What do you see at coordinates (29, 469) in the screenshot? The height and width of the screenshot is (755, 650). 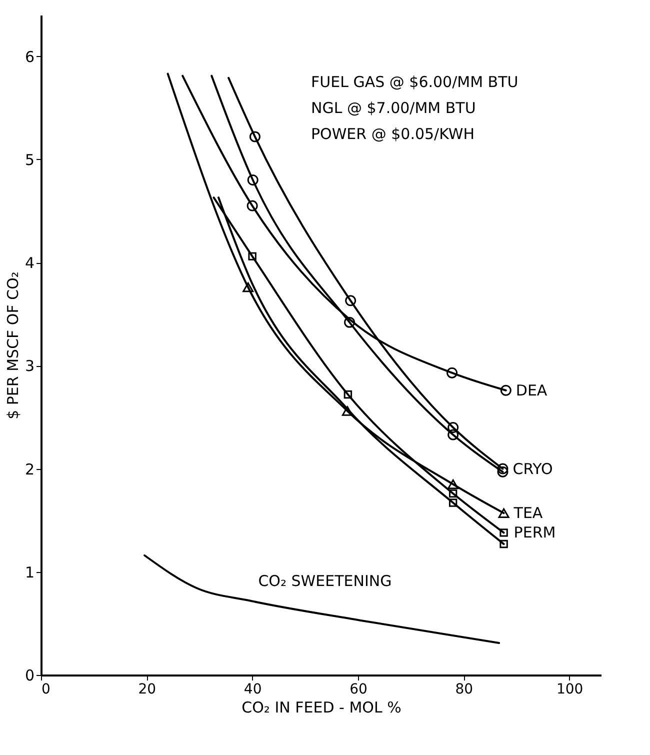 I see `y-tick-label: 2` at bounding box center [29, 469].